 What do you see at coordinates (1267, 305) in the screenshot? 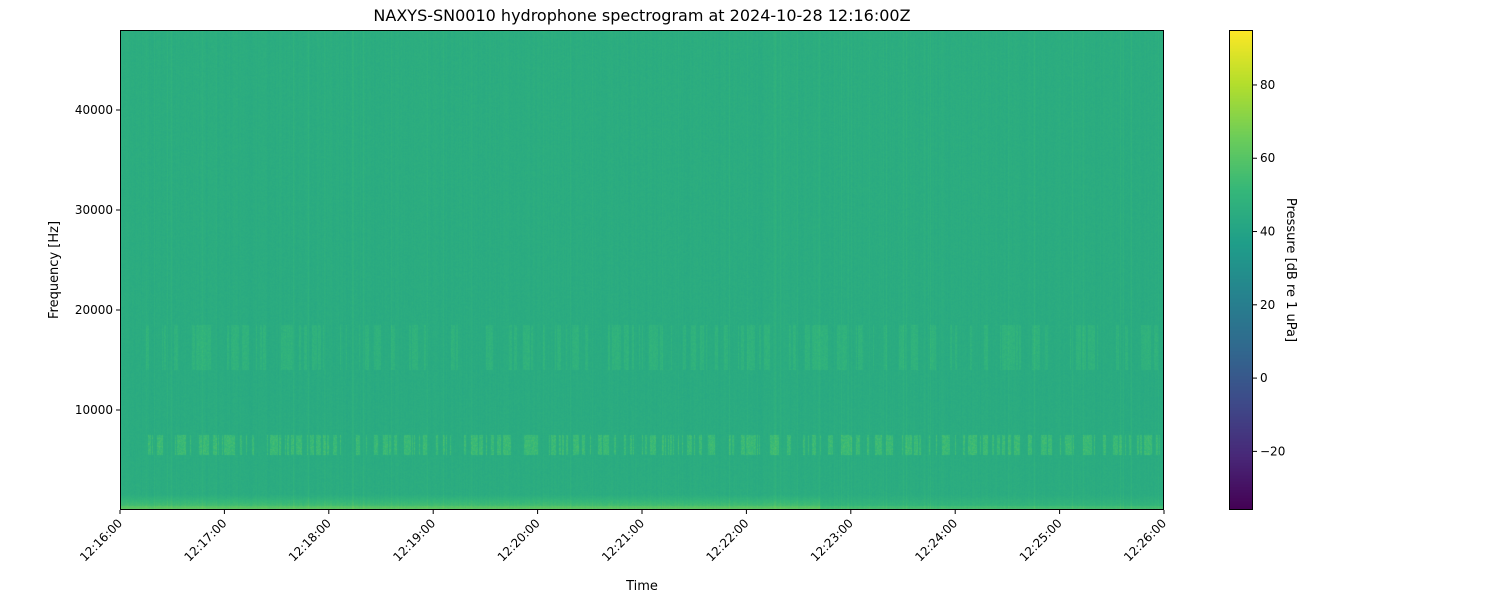
I see `colorbar-tick-label: 20` at bounding box center [1267, 305].